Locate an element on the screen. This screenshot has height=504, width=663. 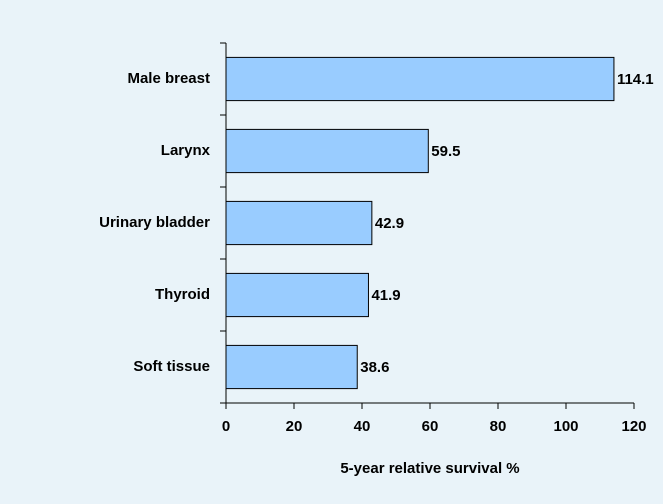
x-tick-label: 40 is located at coordinates (362, 426).